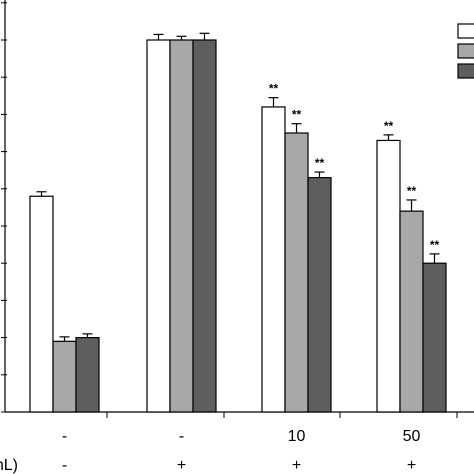 This screenshot has height=474, width=474. What do you see at coordinates (210, 451) in the screenshot?
I see `labels-layer: - - 10 50 mL) - + + +` at bounding box center [210, 451].